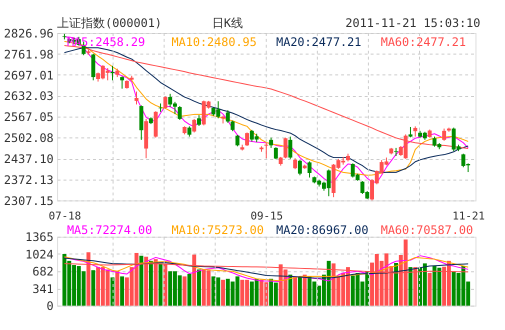  Describe the element at coordinates (29, 33) in the screenshot. I see `y-tick-label: 2826.96` at that location.